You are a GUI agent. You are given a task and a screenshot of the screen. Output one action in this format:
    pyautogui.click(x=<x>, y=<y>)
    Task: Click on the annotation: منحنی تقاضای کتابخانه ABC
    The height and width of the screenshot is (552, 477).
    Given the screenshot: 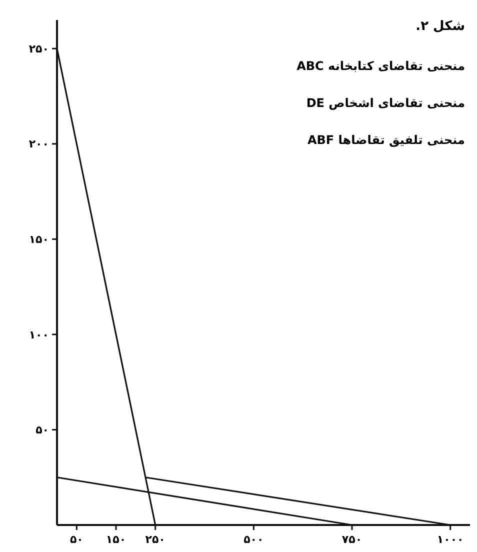 What is the action you would take?
    pyautogui.click(x=380, y=66)
    